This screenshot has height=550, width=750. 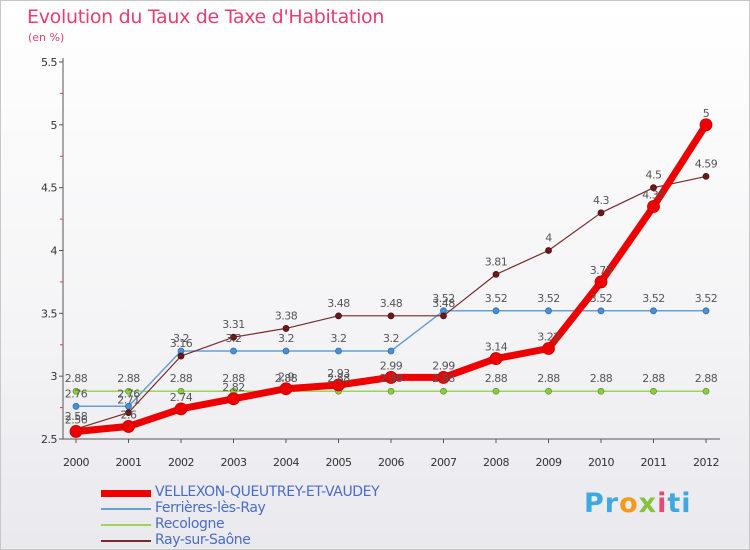 What do you see at coordinates (129, 462) in the screenshot?
I see `x-tick-label: 2001` at bounding box center [129, 462].